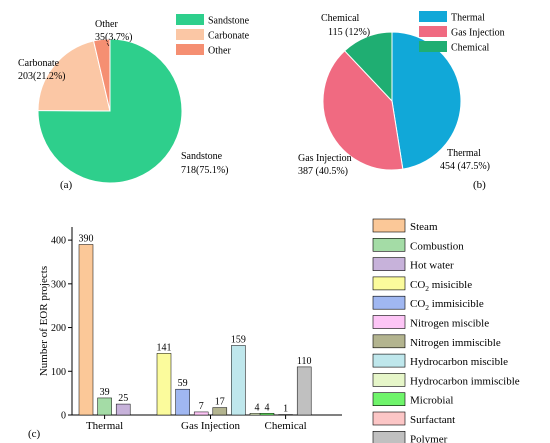 The height and width of the screenshot is (443, 550). What do you see at coordinates (432, 266) in the screenshot?
I see `legend-label: Hot water` at bounding box center [432, 266].